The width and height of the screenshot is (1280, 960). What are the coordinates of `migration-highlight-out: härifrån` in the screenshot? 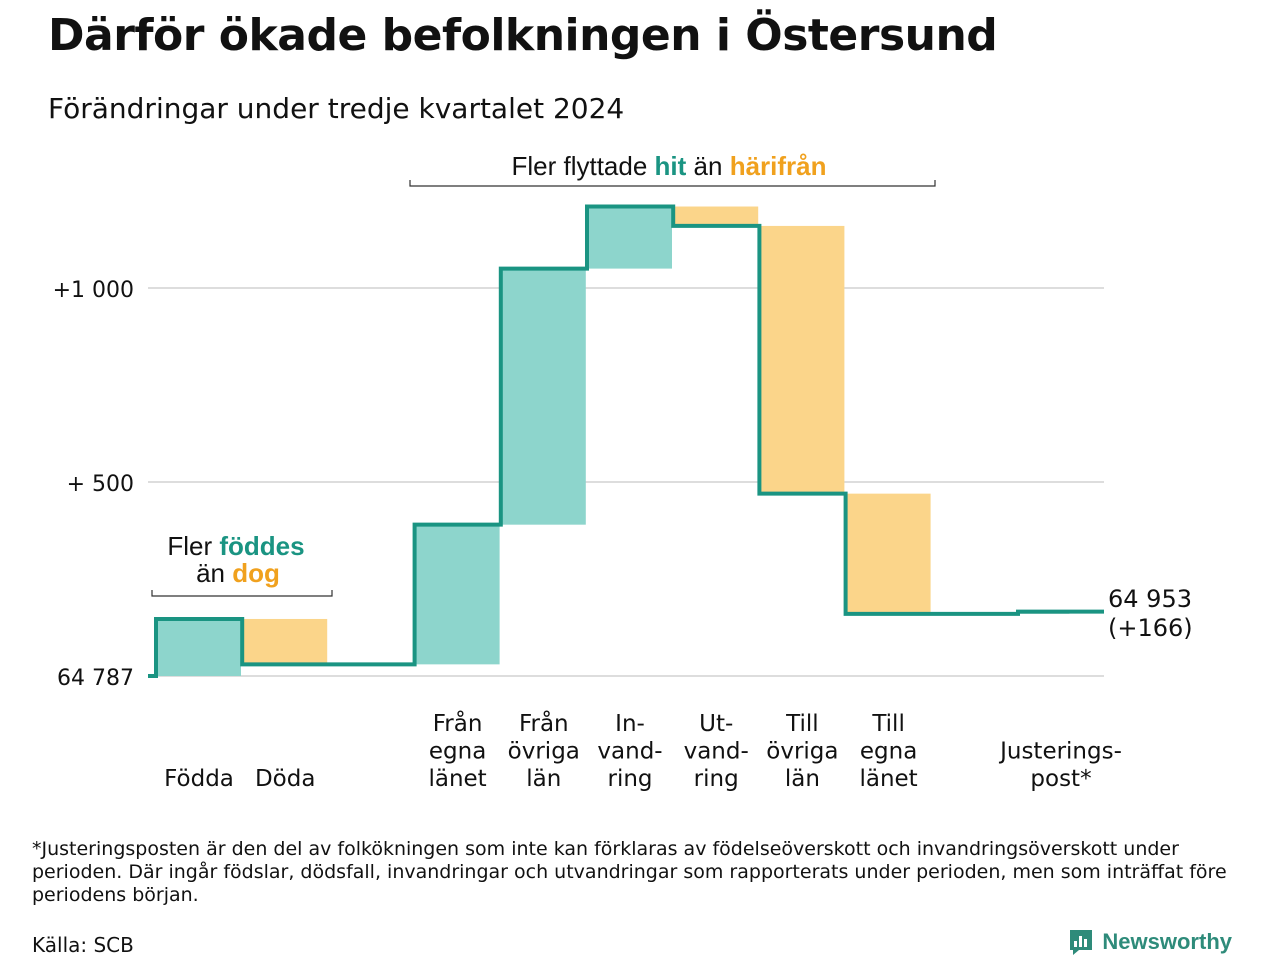 It's located at (778, 166).